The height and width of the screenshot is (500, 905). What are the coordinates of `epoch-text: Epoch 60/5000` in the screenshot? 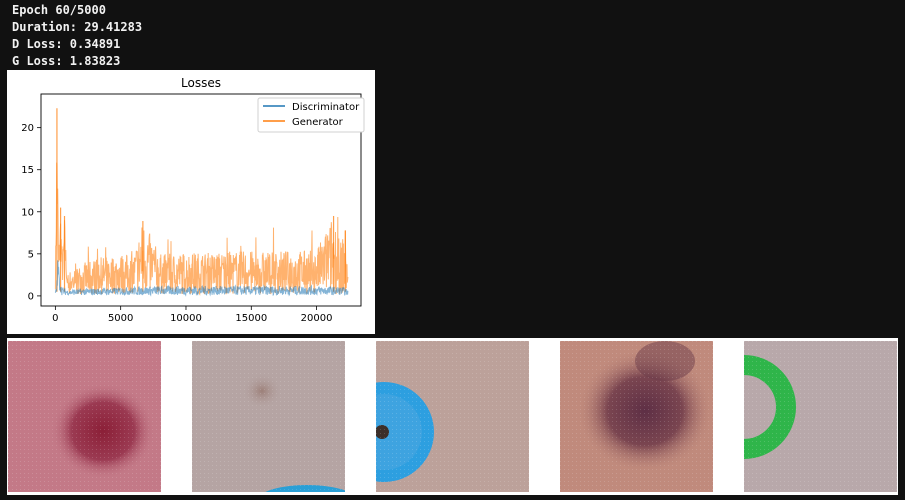 It's located at (59, 10).